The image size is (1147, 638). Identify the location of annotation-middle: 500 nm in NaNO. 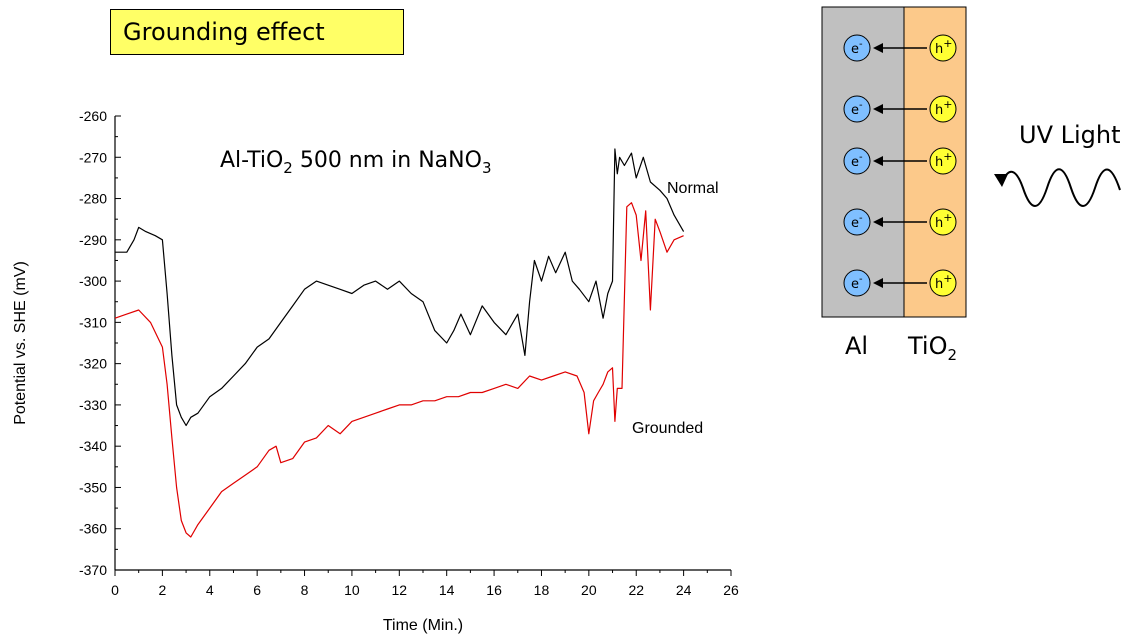
(387, 160).